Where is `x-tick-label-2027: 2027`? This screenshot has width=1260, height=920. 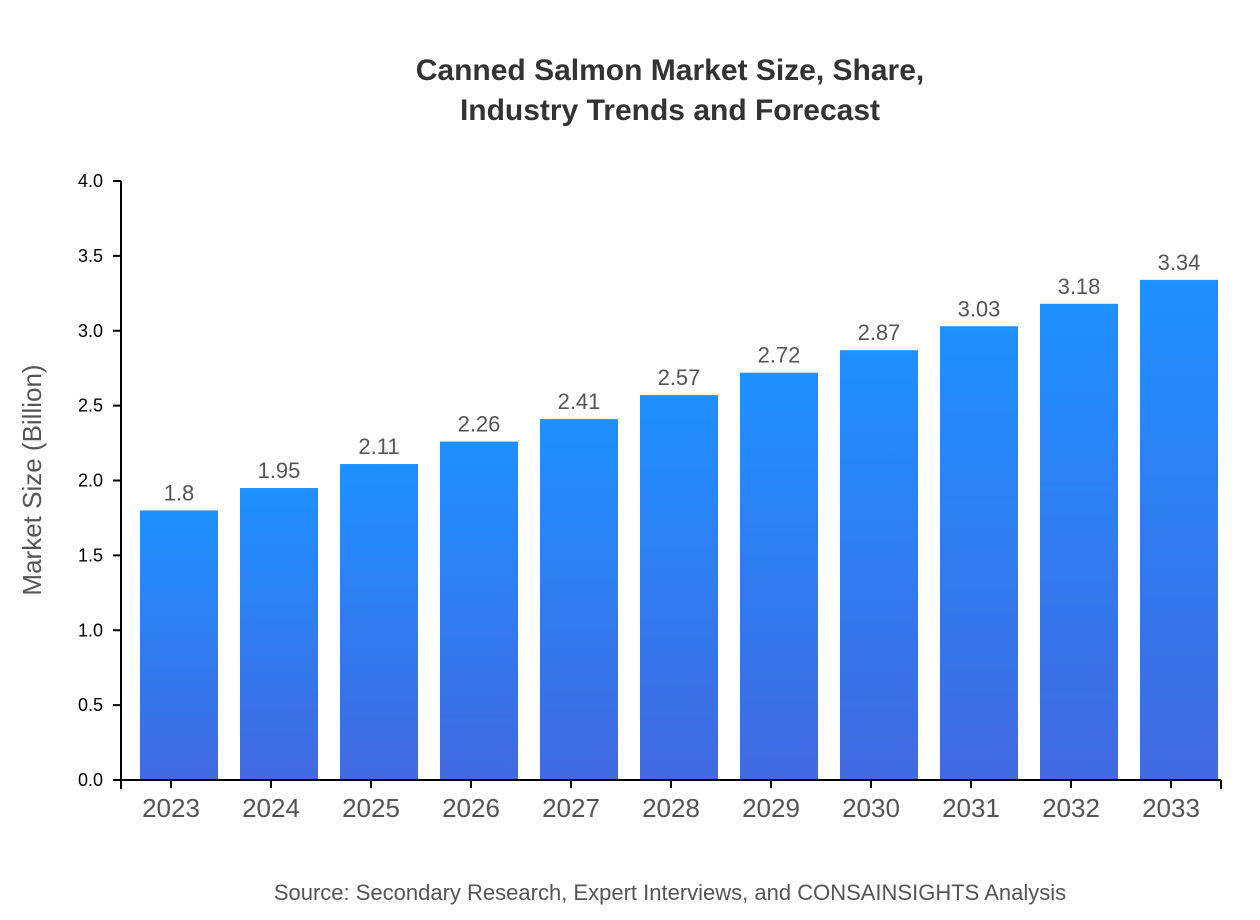 x-tick-label-2027: 2027 is located at coordinates (571, 808).